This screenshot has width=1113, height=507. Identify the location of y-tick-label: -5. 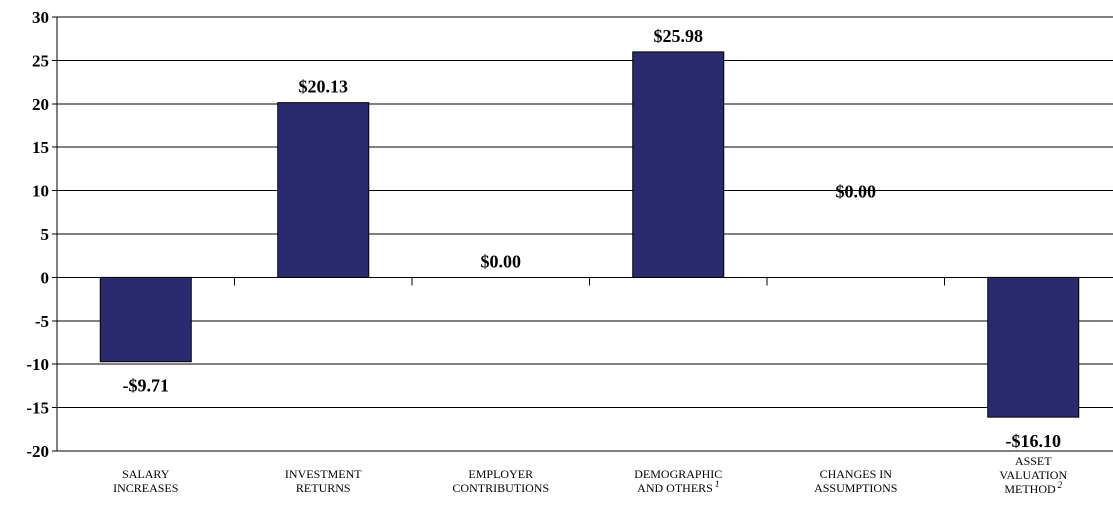
(42, 321).